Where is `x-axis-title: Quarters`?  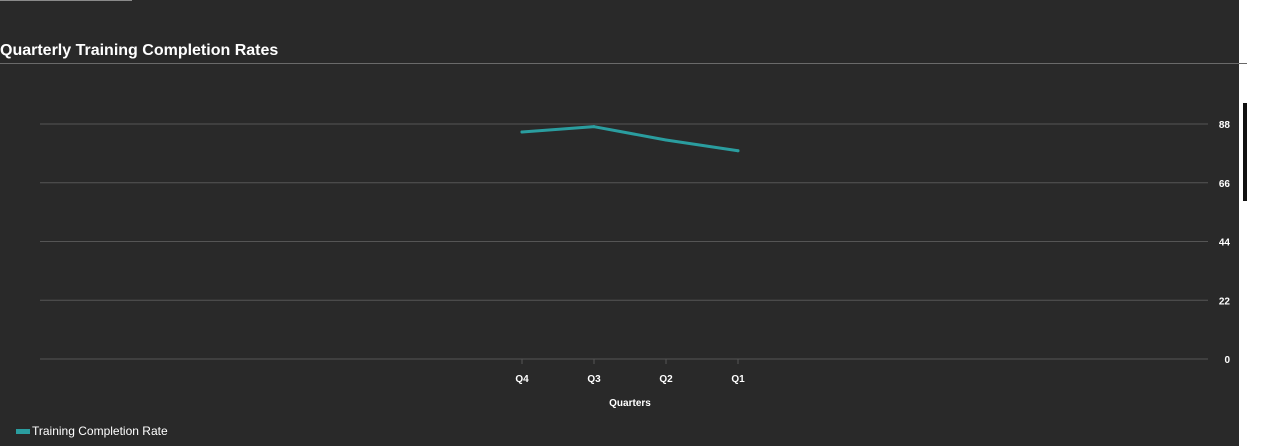 x-axis-title: Quarters is located at coordinates (630, 403).